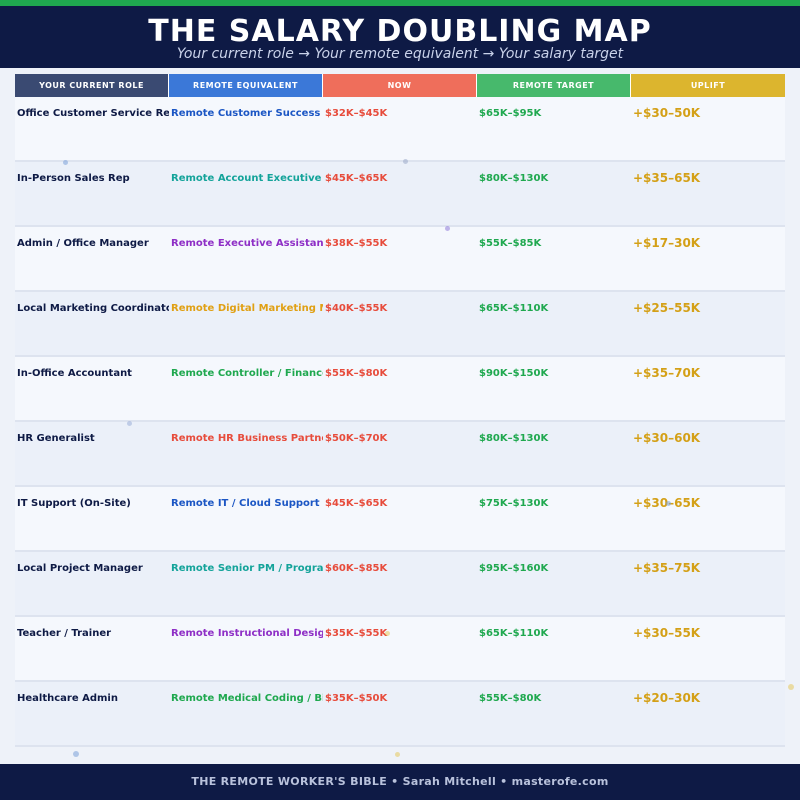  I want to click on current-role-cell: In-Office Accountant, so click(74, 373).